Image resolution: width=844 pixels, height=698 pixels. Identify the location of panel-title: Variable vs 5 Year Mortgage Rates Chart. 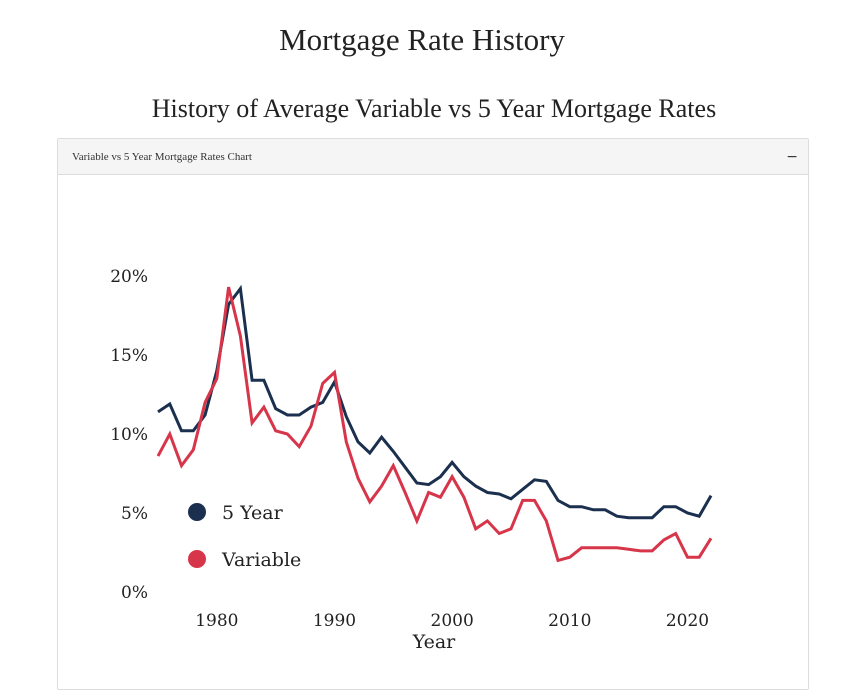
(162, 156).